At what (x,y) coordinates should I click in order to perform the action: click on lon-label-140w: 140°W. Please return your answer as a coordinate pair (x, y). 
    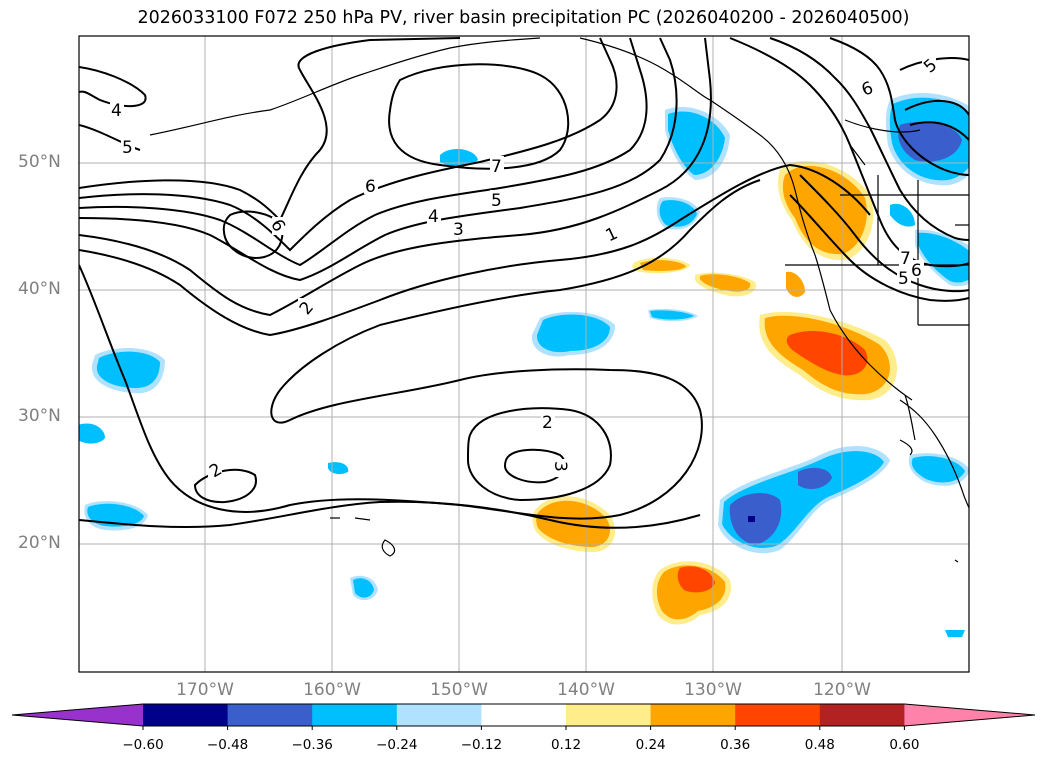
    Looking at the image, I should click on (586, 690).